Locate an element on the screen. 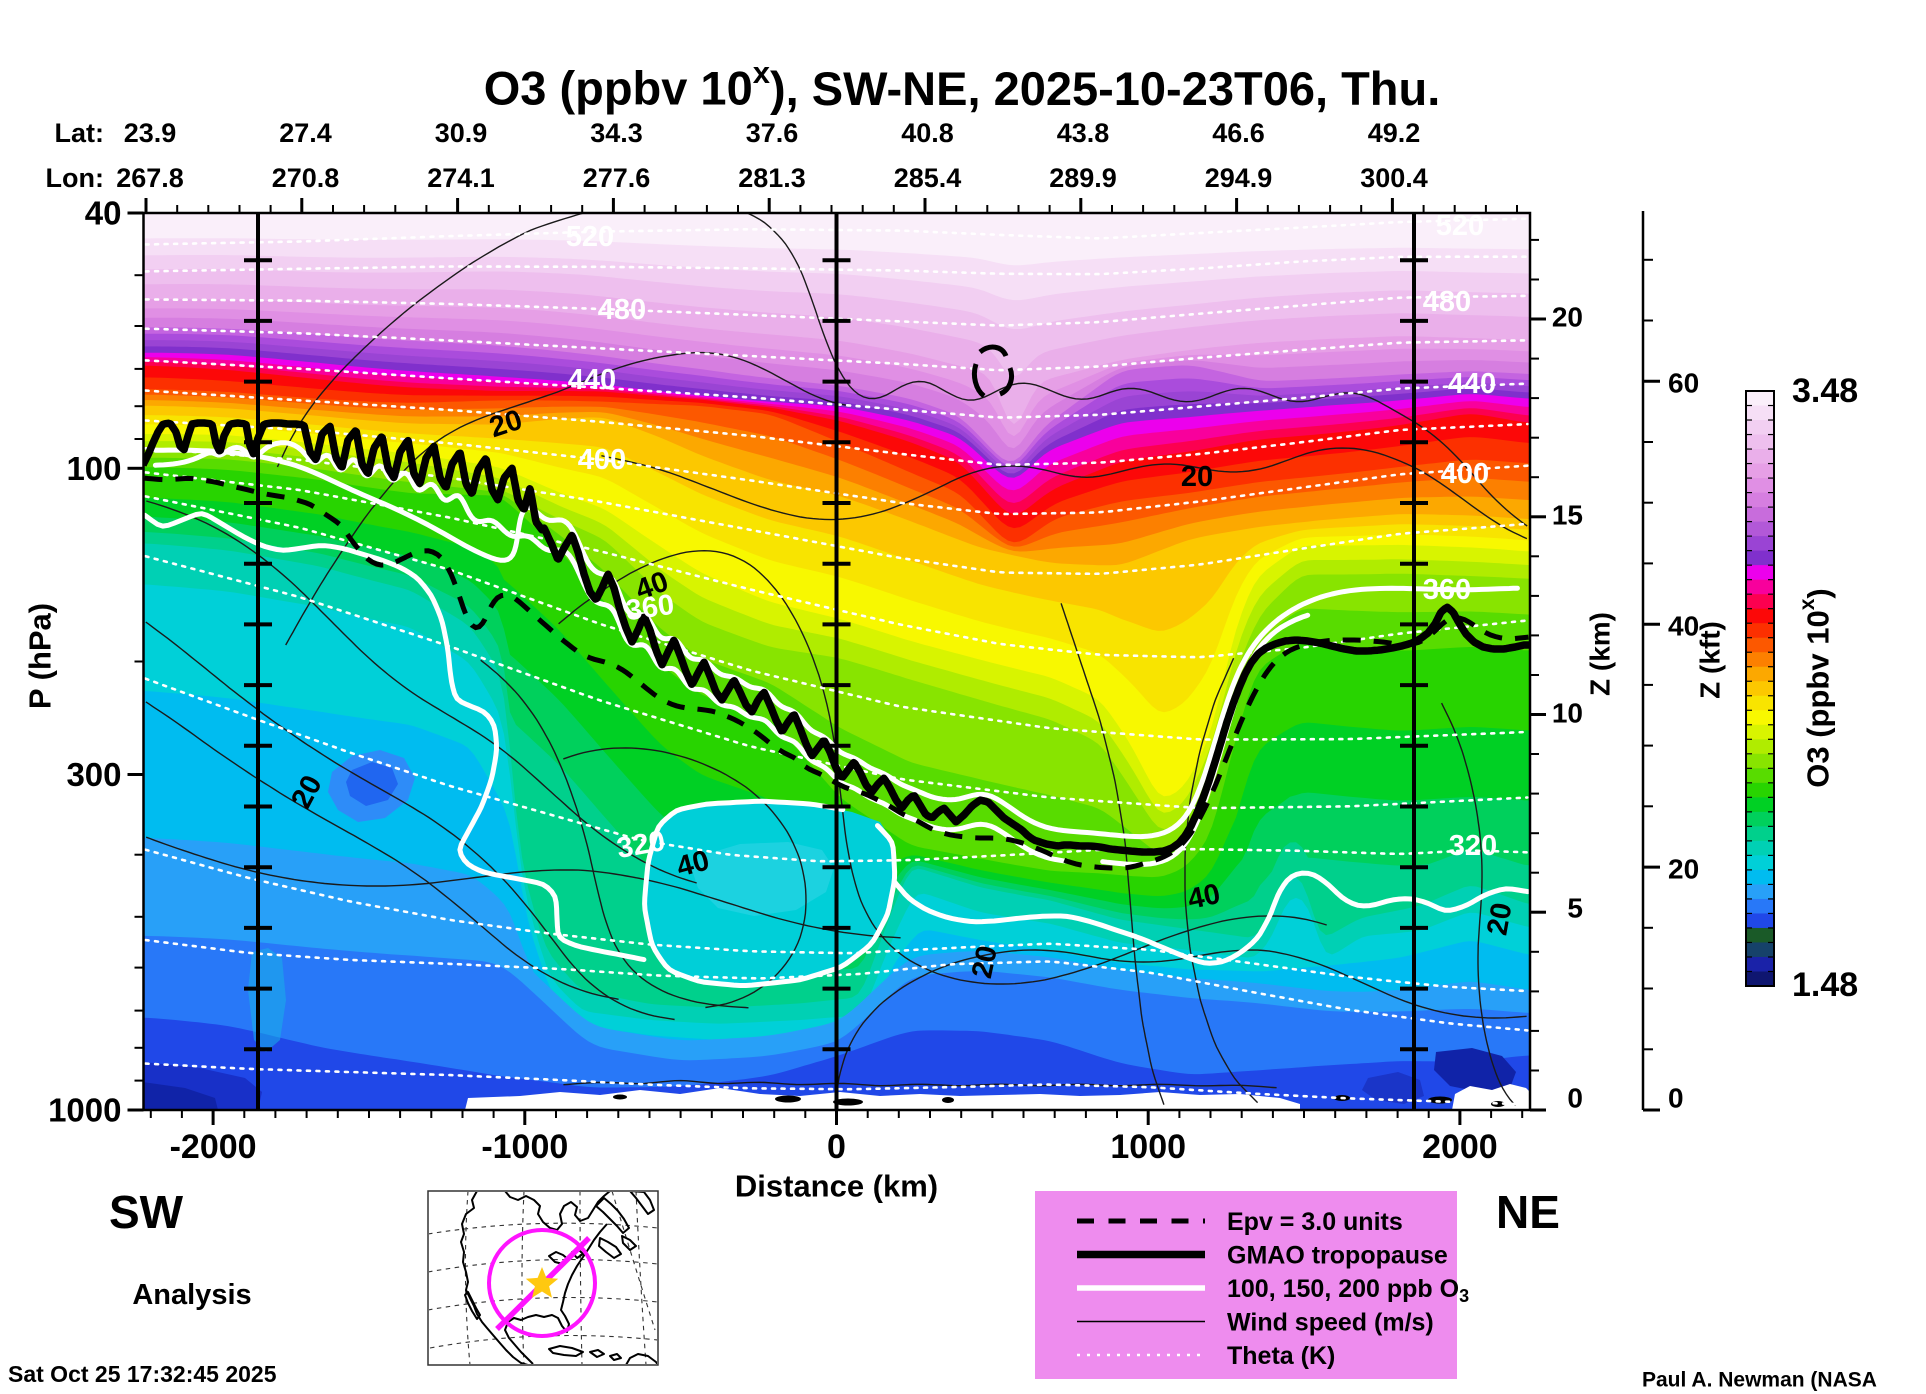 The height and width of the screenshot is (1394, 1926). svg-text: O3 (ppbv 10x) is located at coordinates (1816, 687).